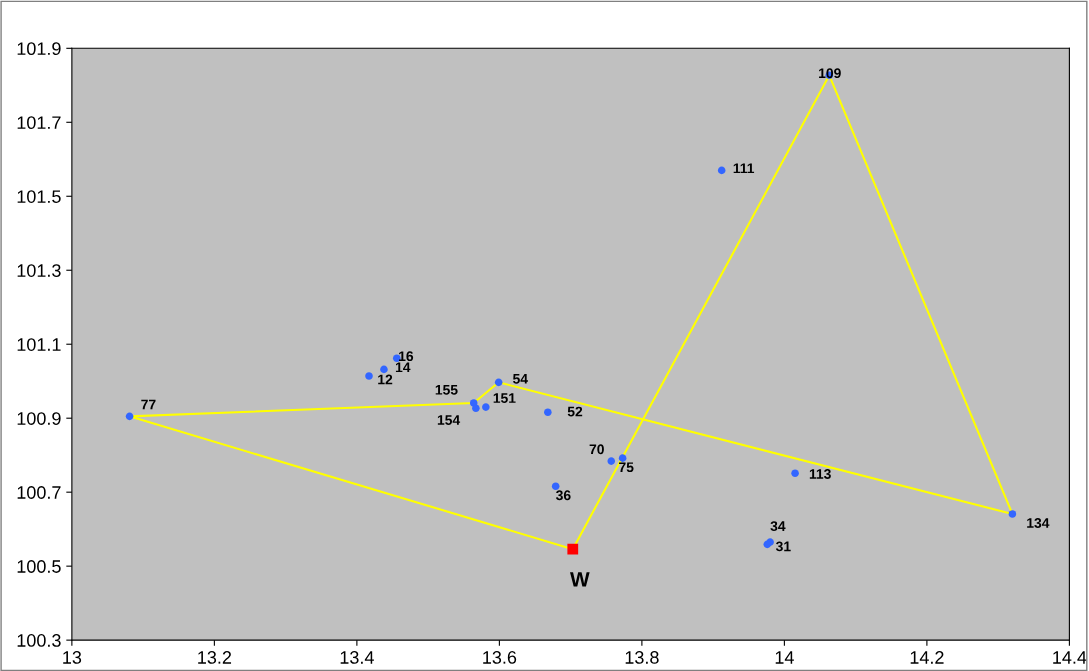 This screenshot has width=1089, height=671. What do you see at coordinates (563, 495) in the screenshot?
I see `annotation: 36` at bounding box center [563, 495].